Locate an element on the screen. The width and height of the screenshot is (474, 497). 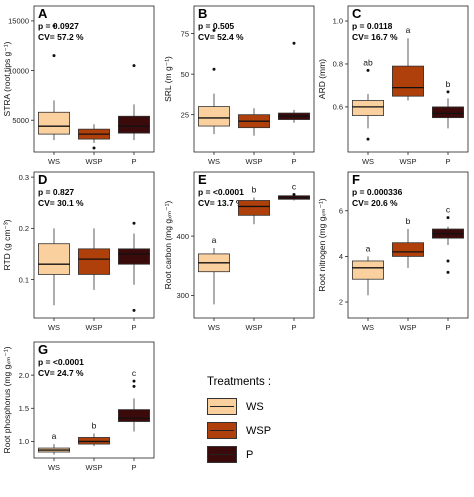
box-wsp: b is located at coordinates (407, 242).